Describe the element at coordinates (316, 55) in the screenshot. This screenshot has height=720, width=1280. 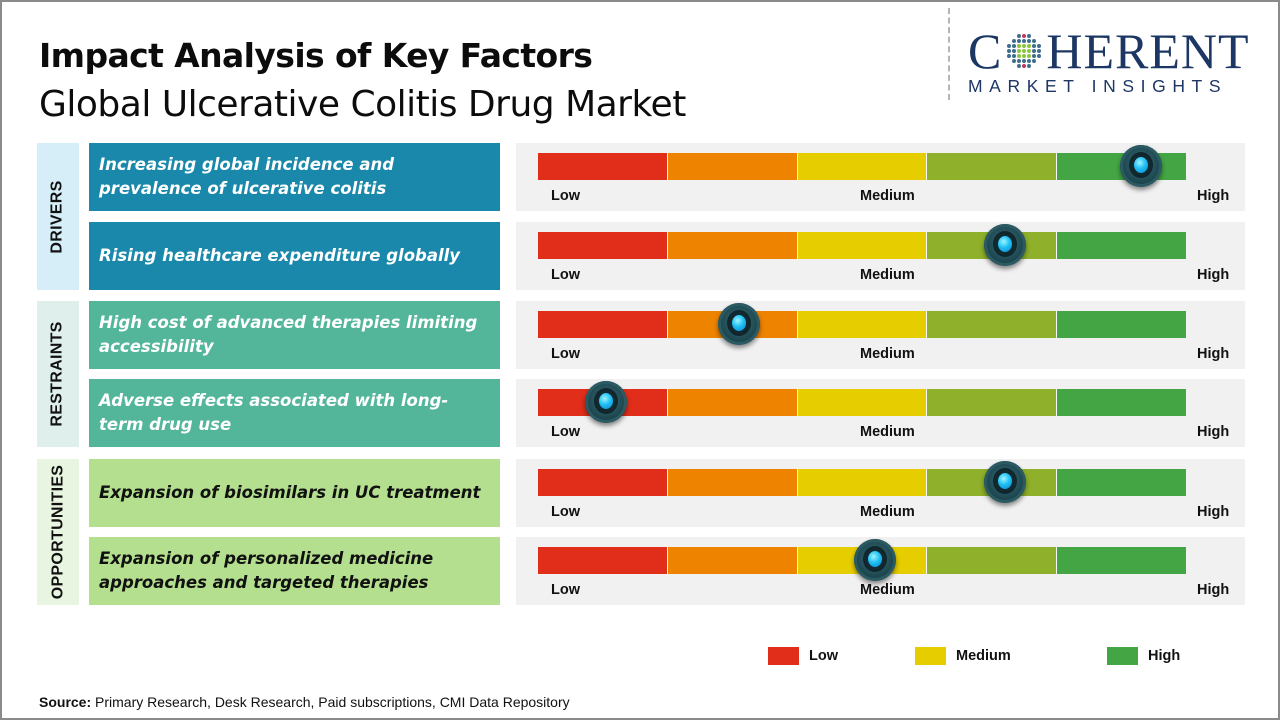
I see `page-title: Impact Analysis of Key Factors` at that location.